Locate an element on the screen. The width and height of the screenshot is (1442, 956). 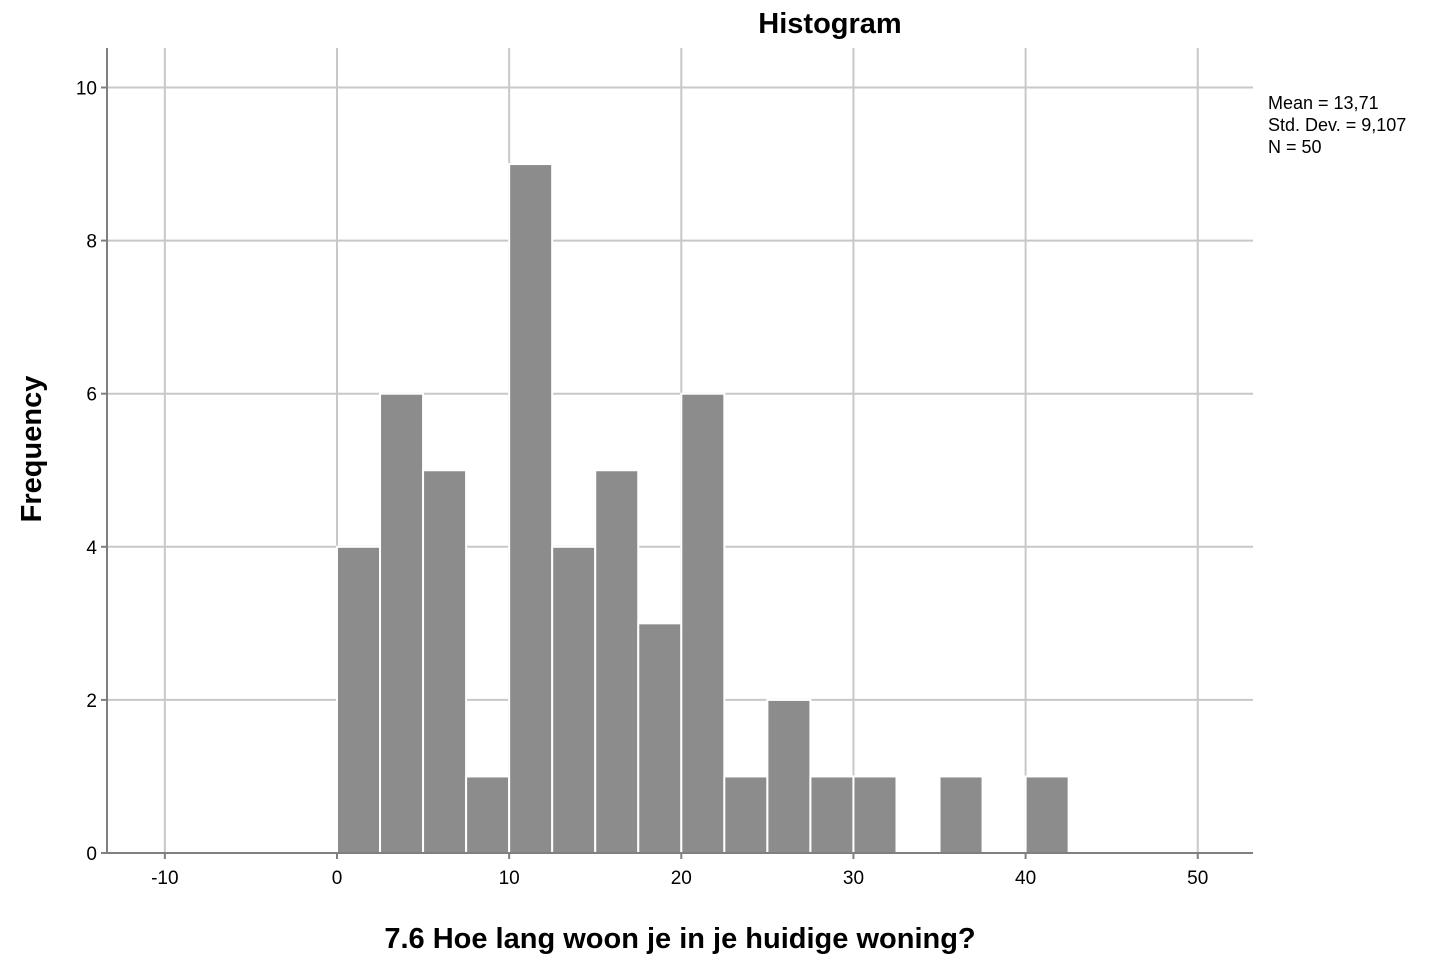
x-tick-label: 0 is located at coordinates (337, 878).